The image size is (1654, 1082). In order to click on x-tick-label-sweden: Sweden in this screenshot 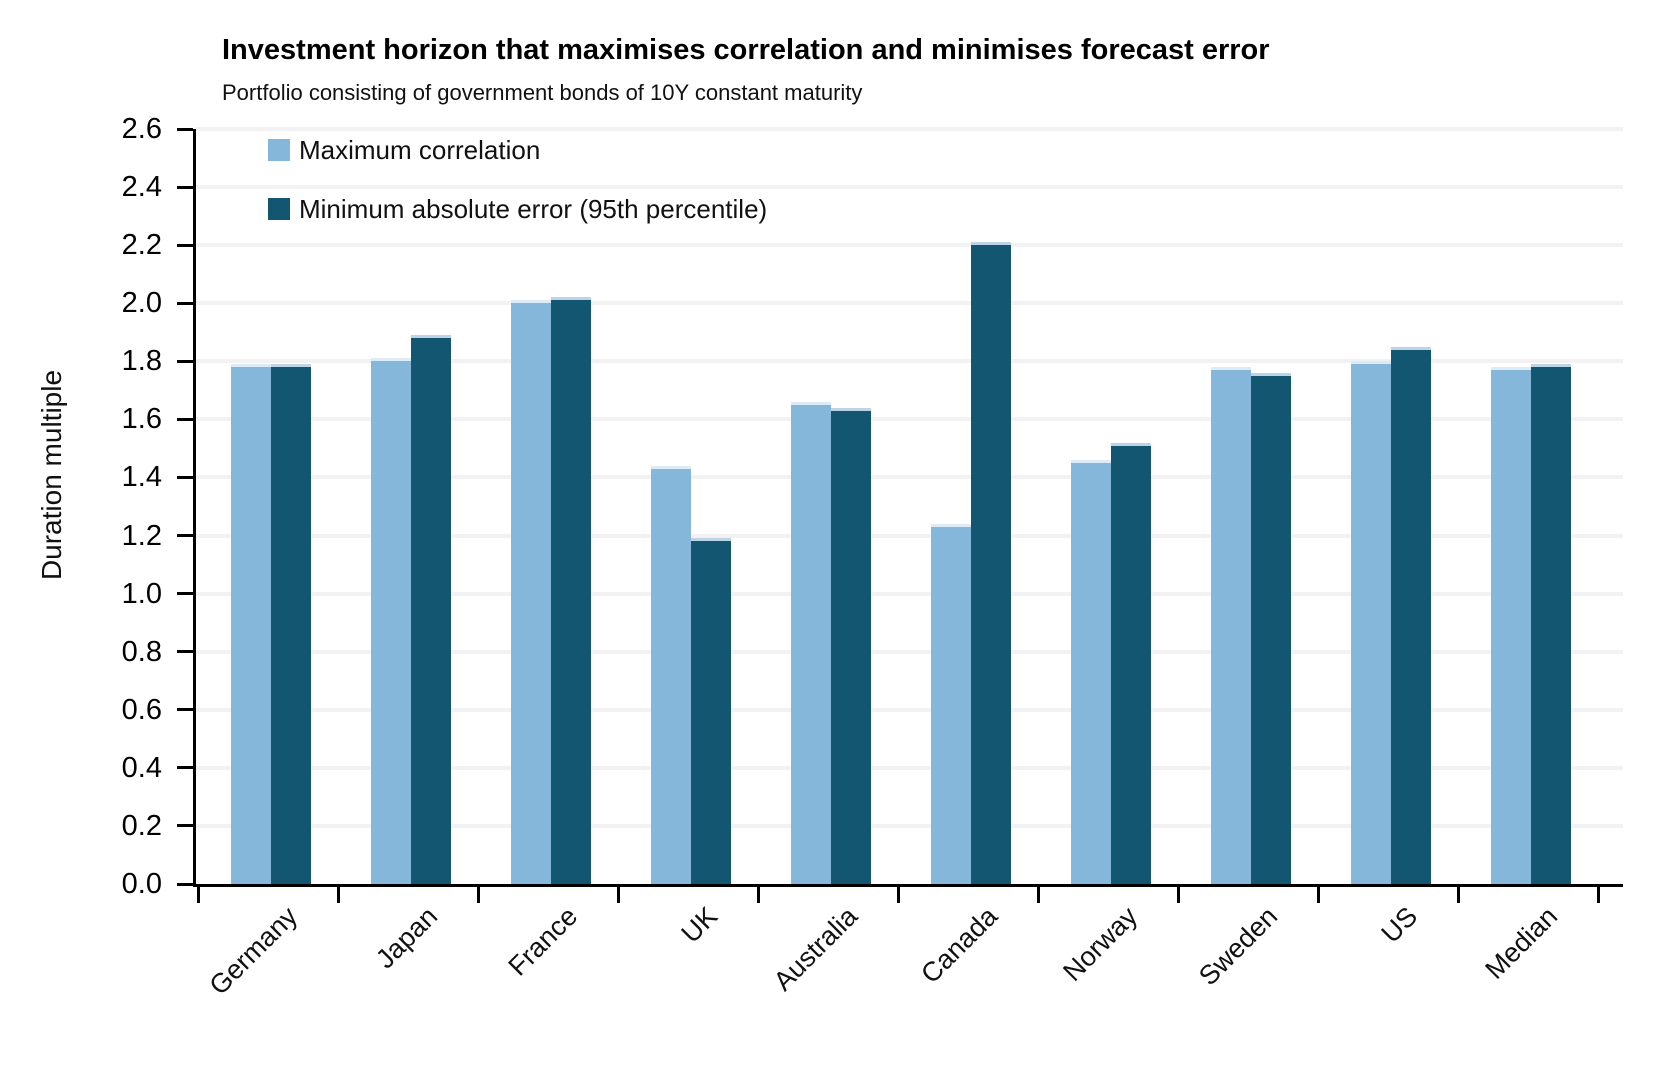, I will do `click(1238, 946)`.